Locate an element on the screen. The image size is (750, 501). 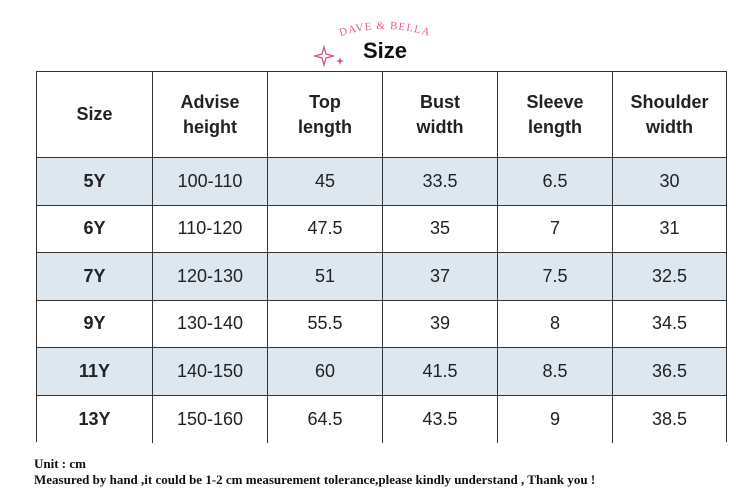
header-cell: Size is located at coordinates (95, 115).